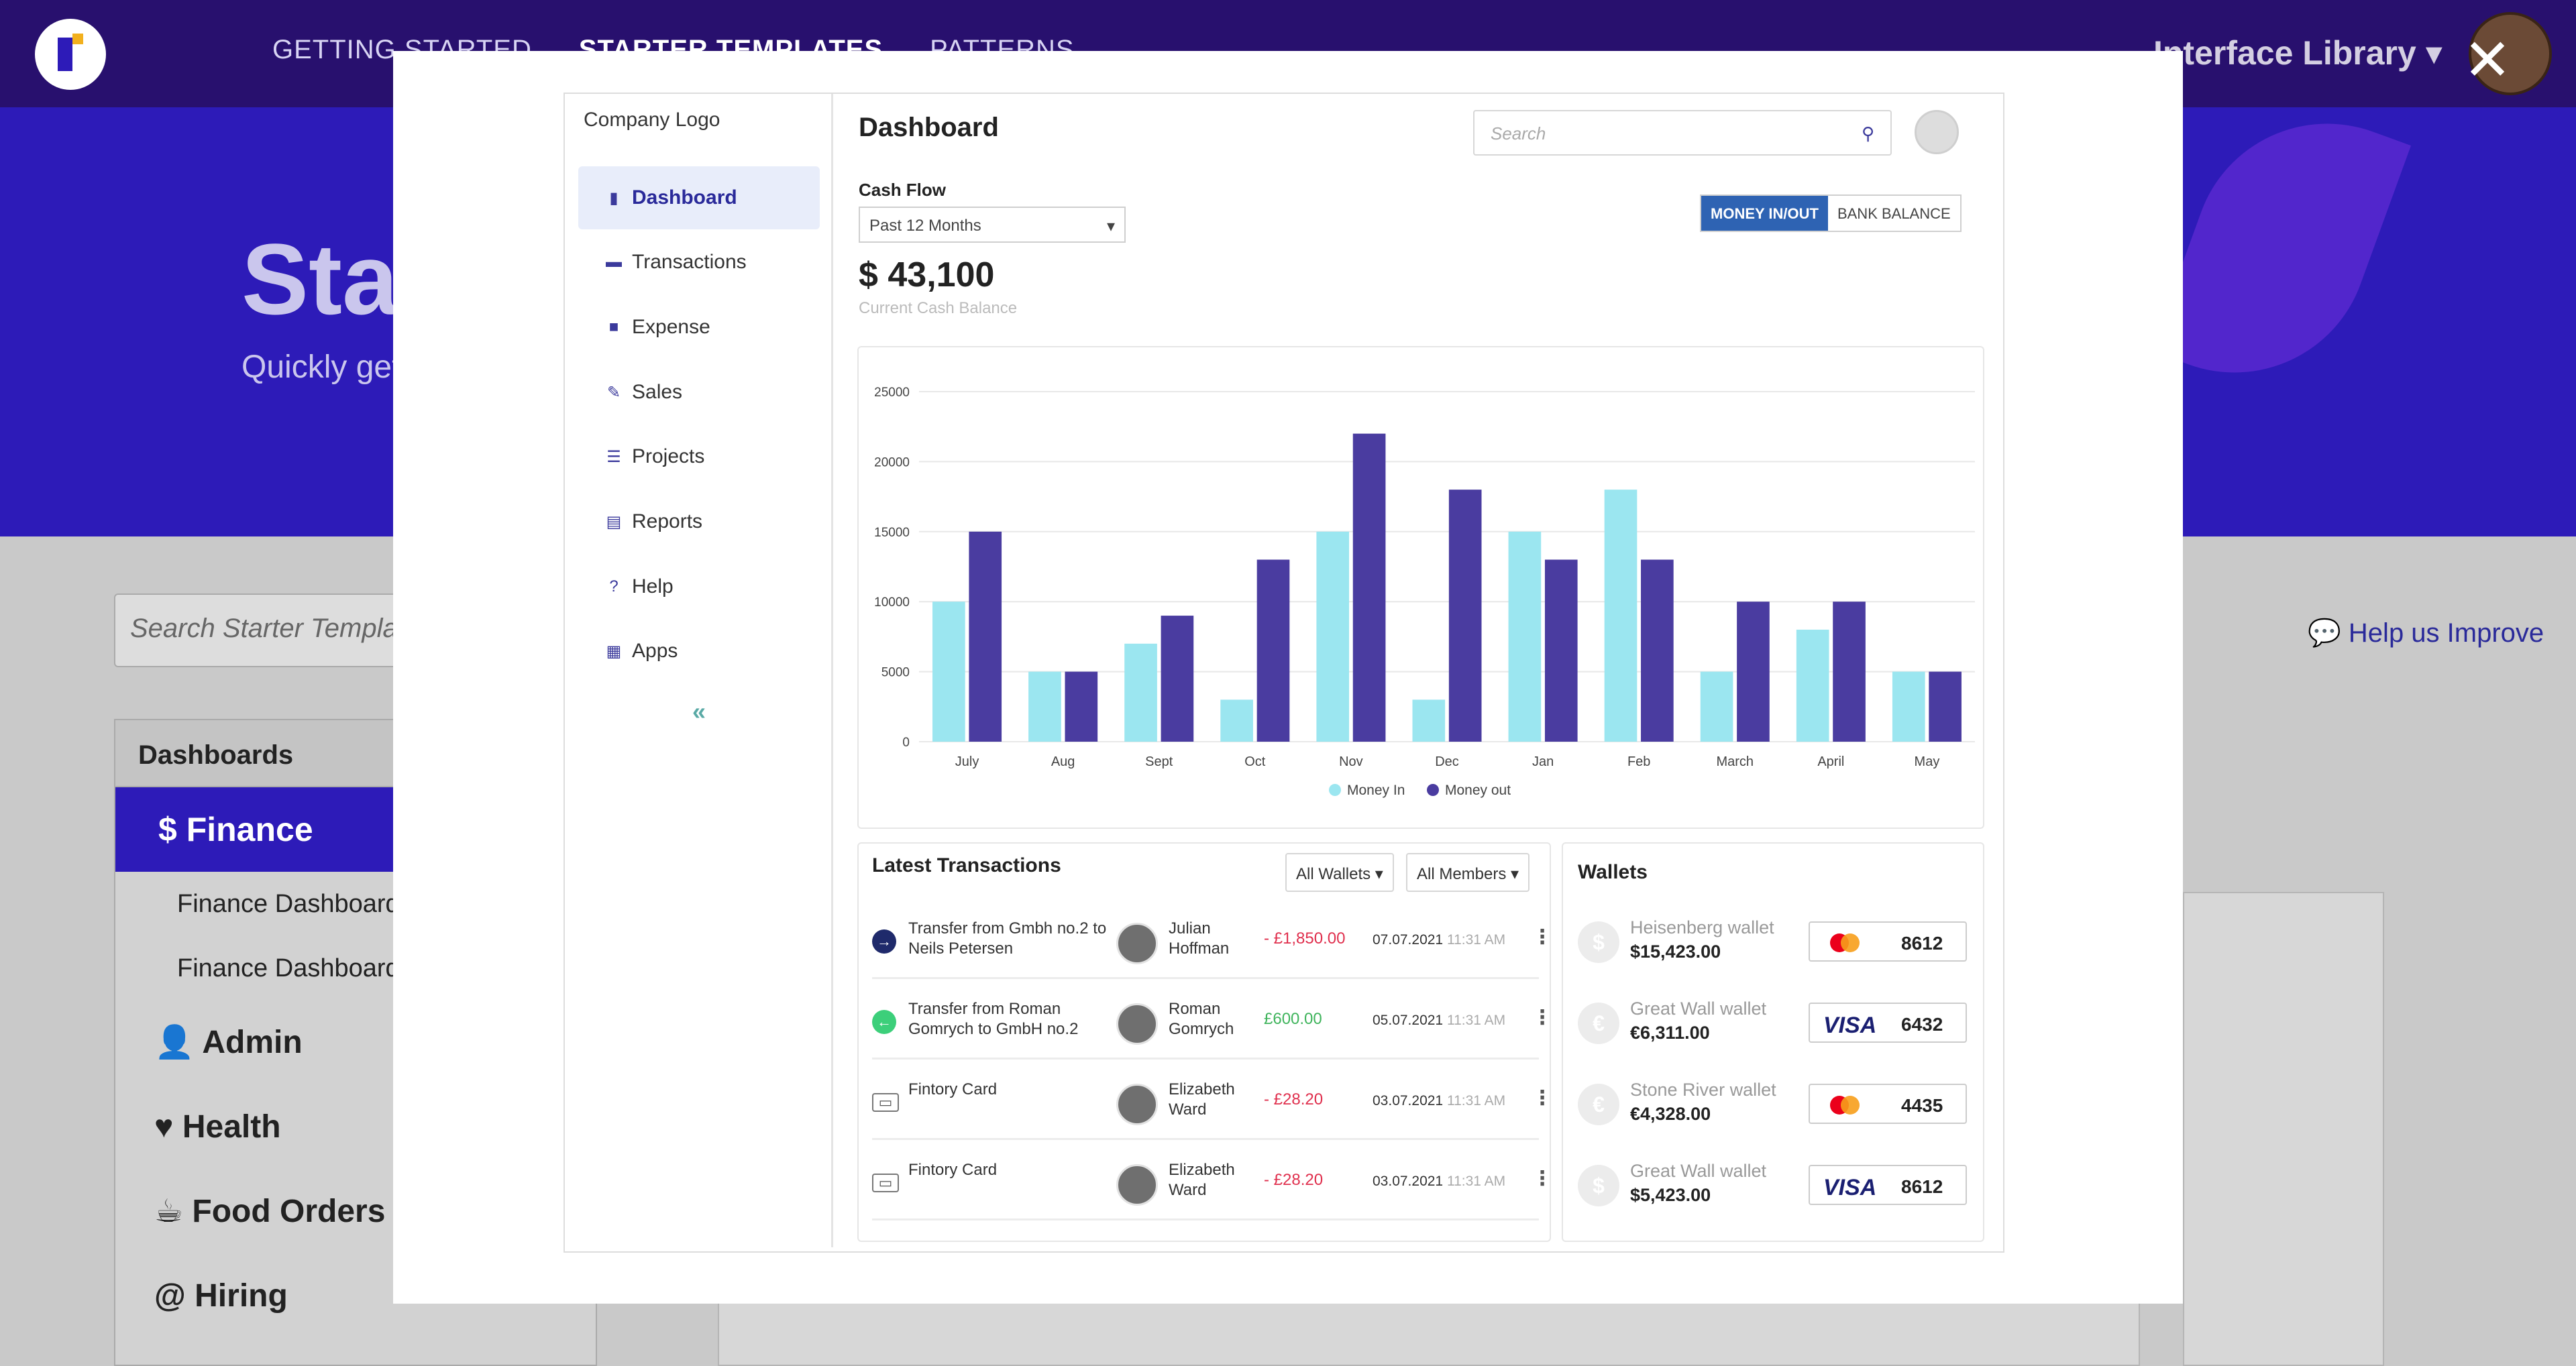 Image resolution: width=2576 pixels, height=1366 pixels. What do you see at coordinates (1335, 790) in the screenshot?
I see `legend-marker` at bounding box center [1335, 790].